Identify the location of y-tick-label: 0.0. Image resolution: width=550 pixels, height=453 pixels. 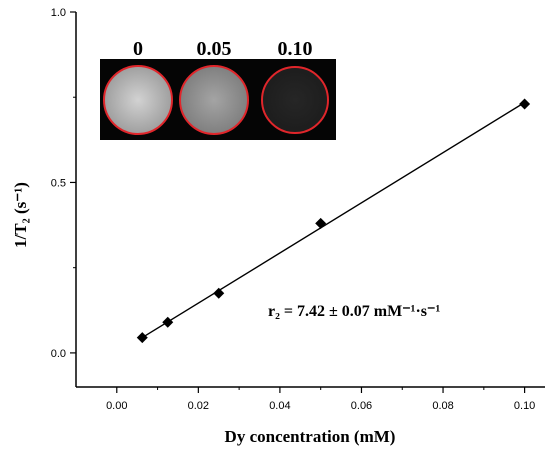
(58, 354).